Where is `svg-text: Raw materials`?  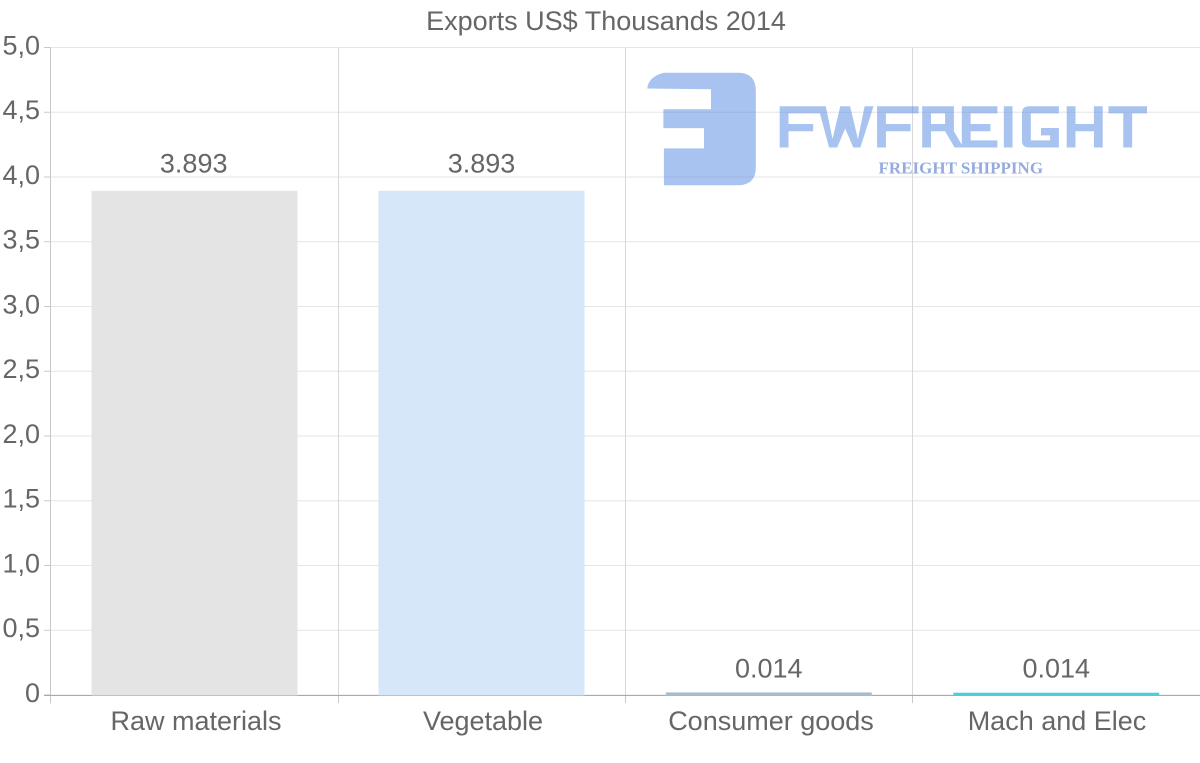
svg-text: Raw materials is located at coordinates (195, 721).